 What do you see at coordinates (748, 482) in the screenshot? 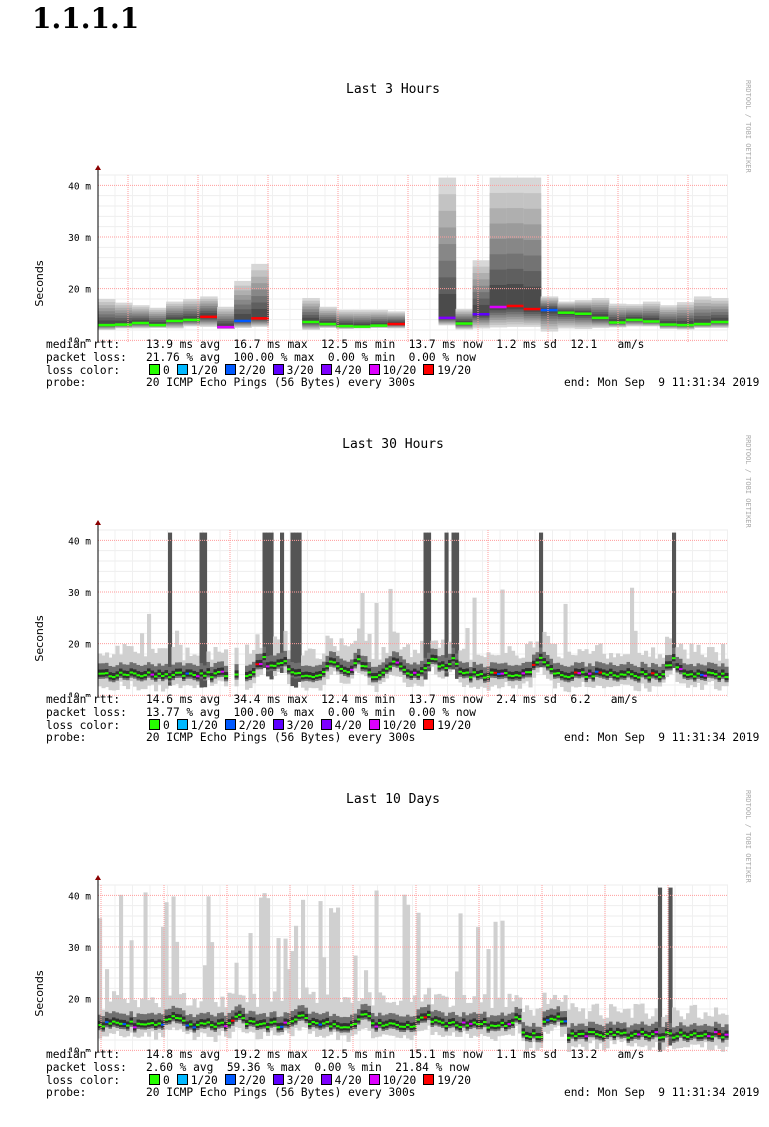
I see `watermark: RRDTOOL / TOBI OETIKER` at bounding box center [748, 482].